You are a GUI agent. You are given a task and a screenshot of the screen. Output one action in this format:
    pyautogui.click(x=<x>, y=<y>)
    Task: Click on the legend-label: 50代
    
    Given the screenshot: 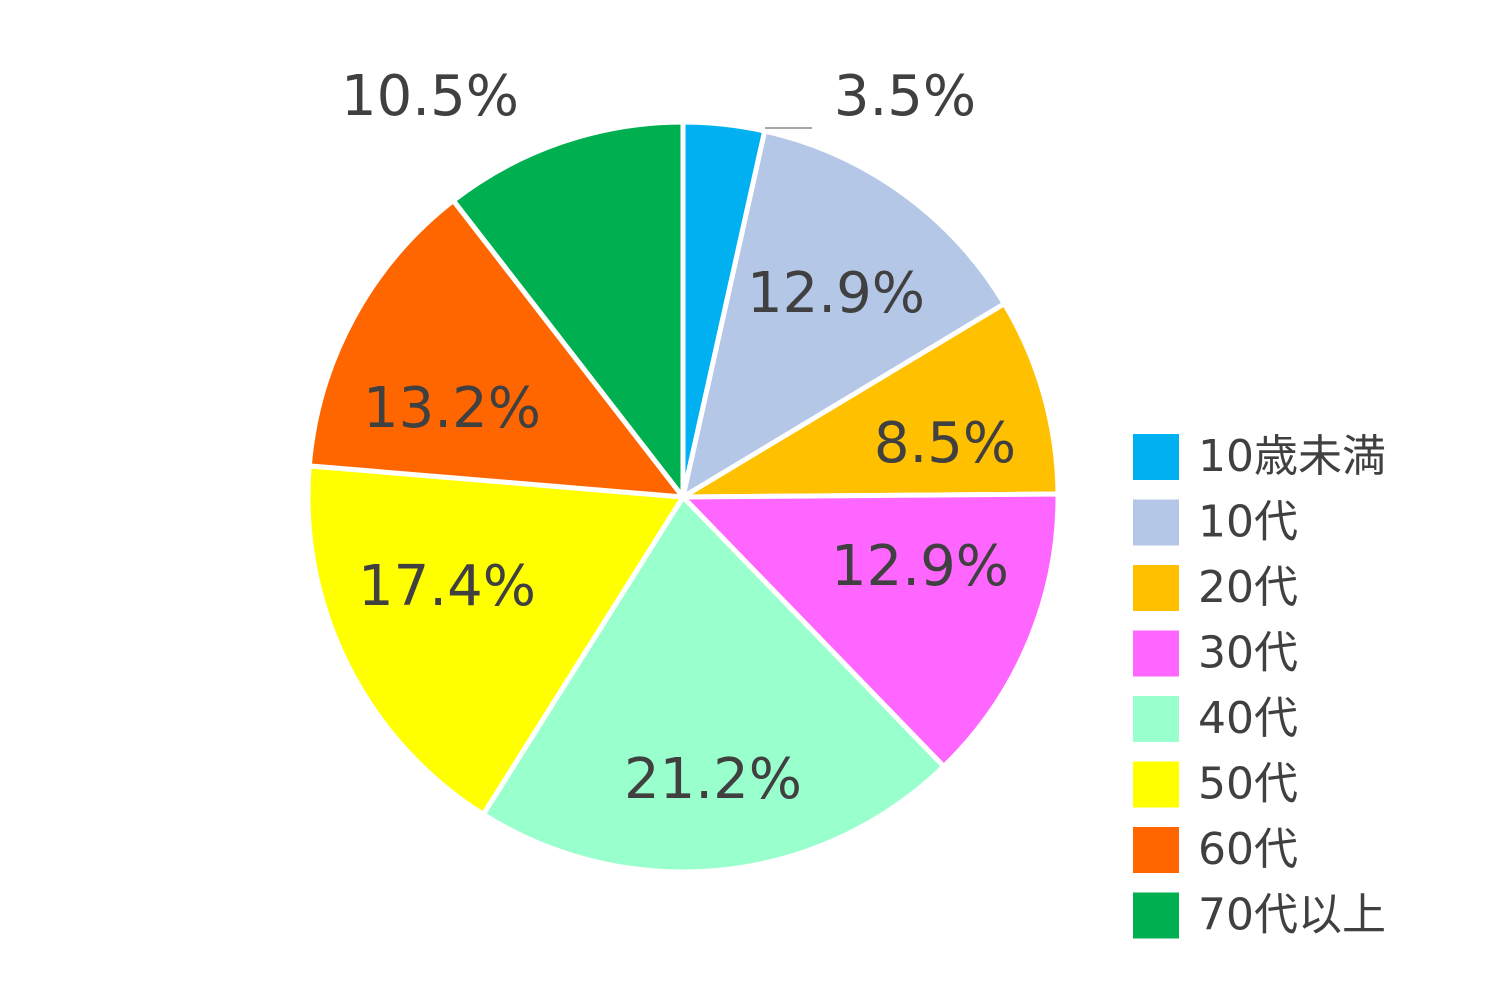 What is the action you would take?
    pyautogui.click(x=1248, y=784)
    